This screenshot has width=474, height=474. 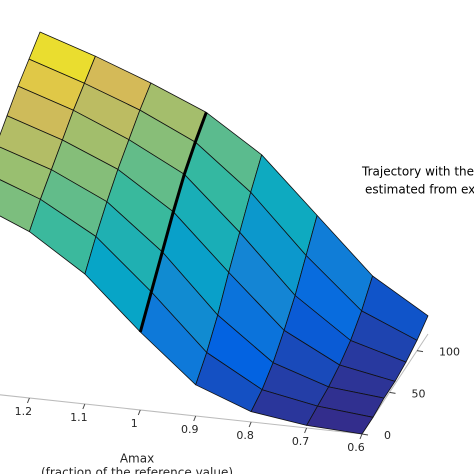 I want to click on y-tick-label: 0, so click(x=387, y=435).